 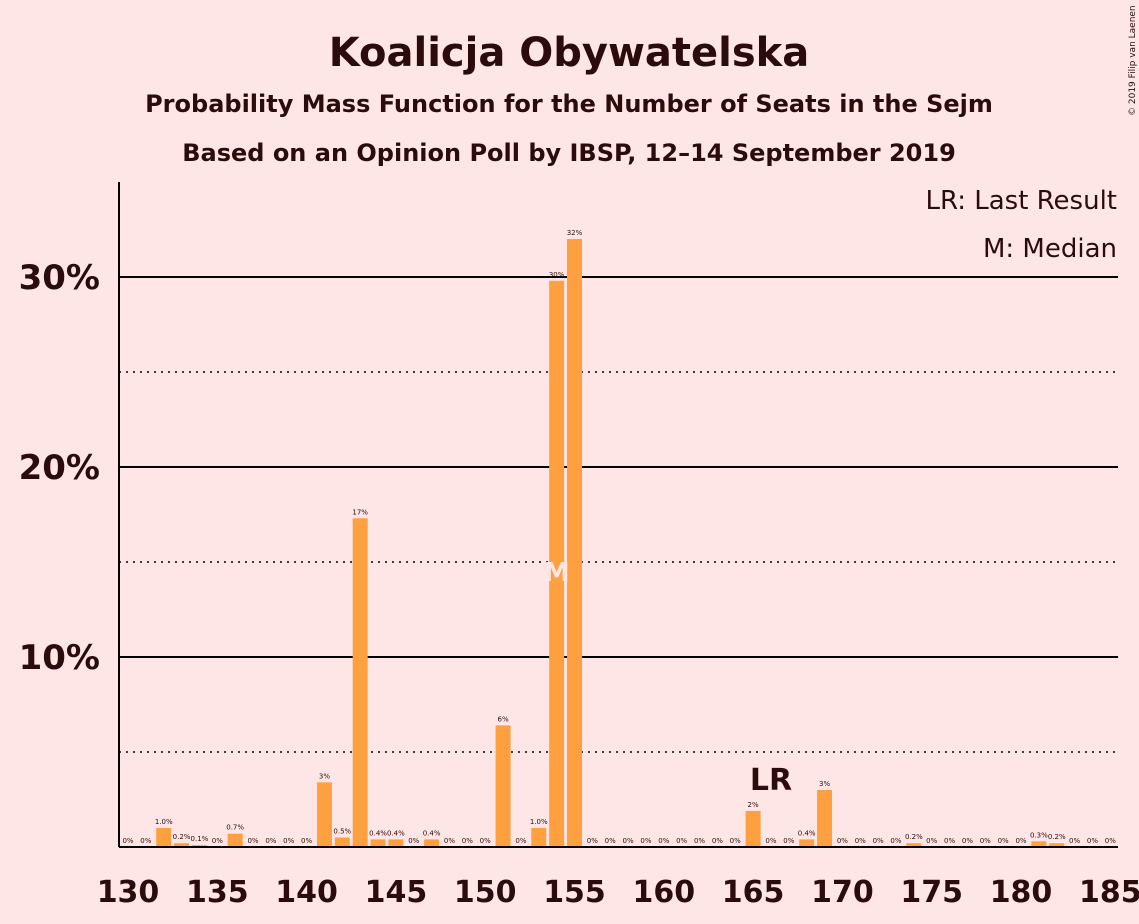 I want to click on y-tick-10: 10%, so click(x=59, y=658).